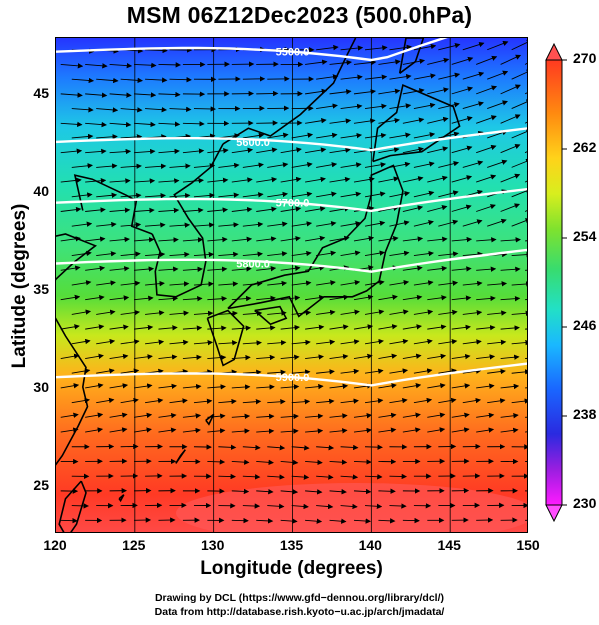  Describe the element at coordinates (528, 545) in the screenshot. I see `x-tick: 150` at that location.